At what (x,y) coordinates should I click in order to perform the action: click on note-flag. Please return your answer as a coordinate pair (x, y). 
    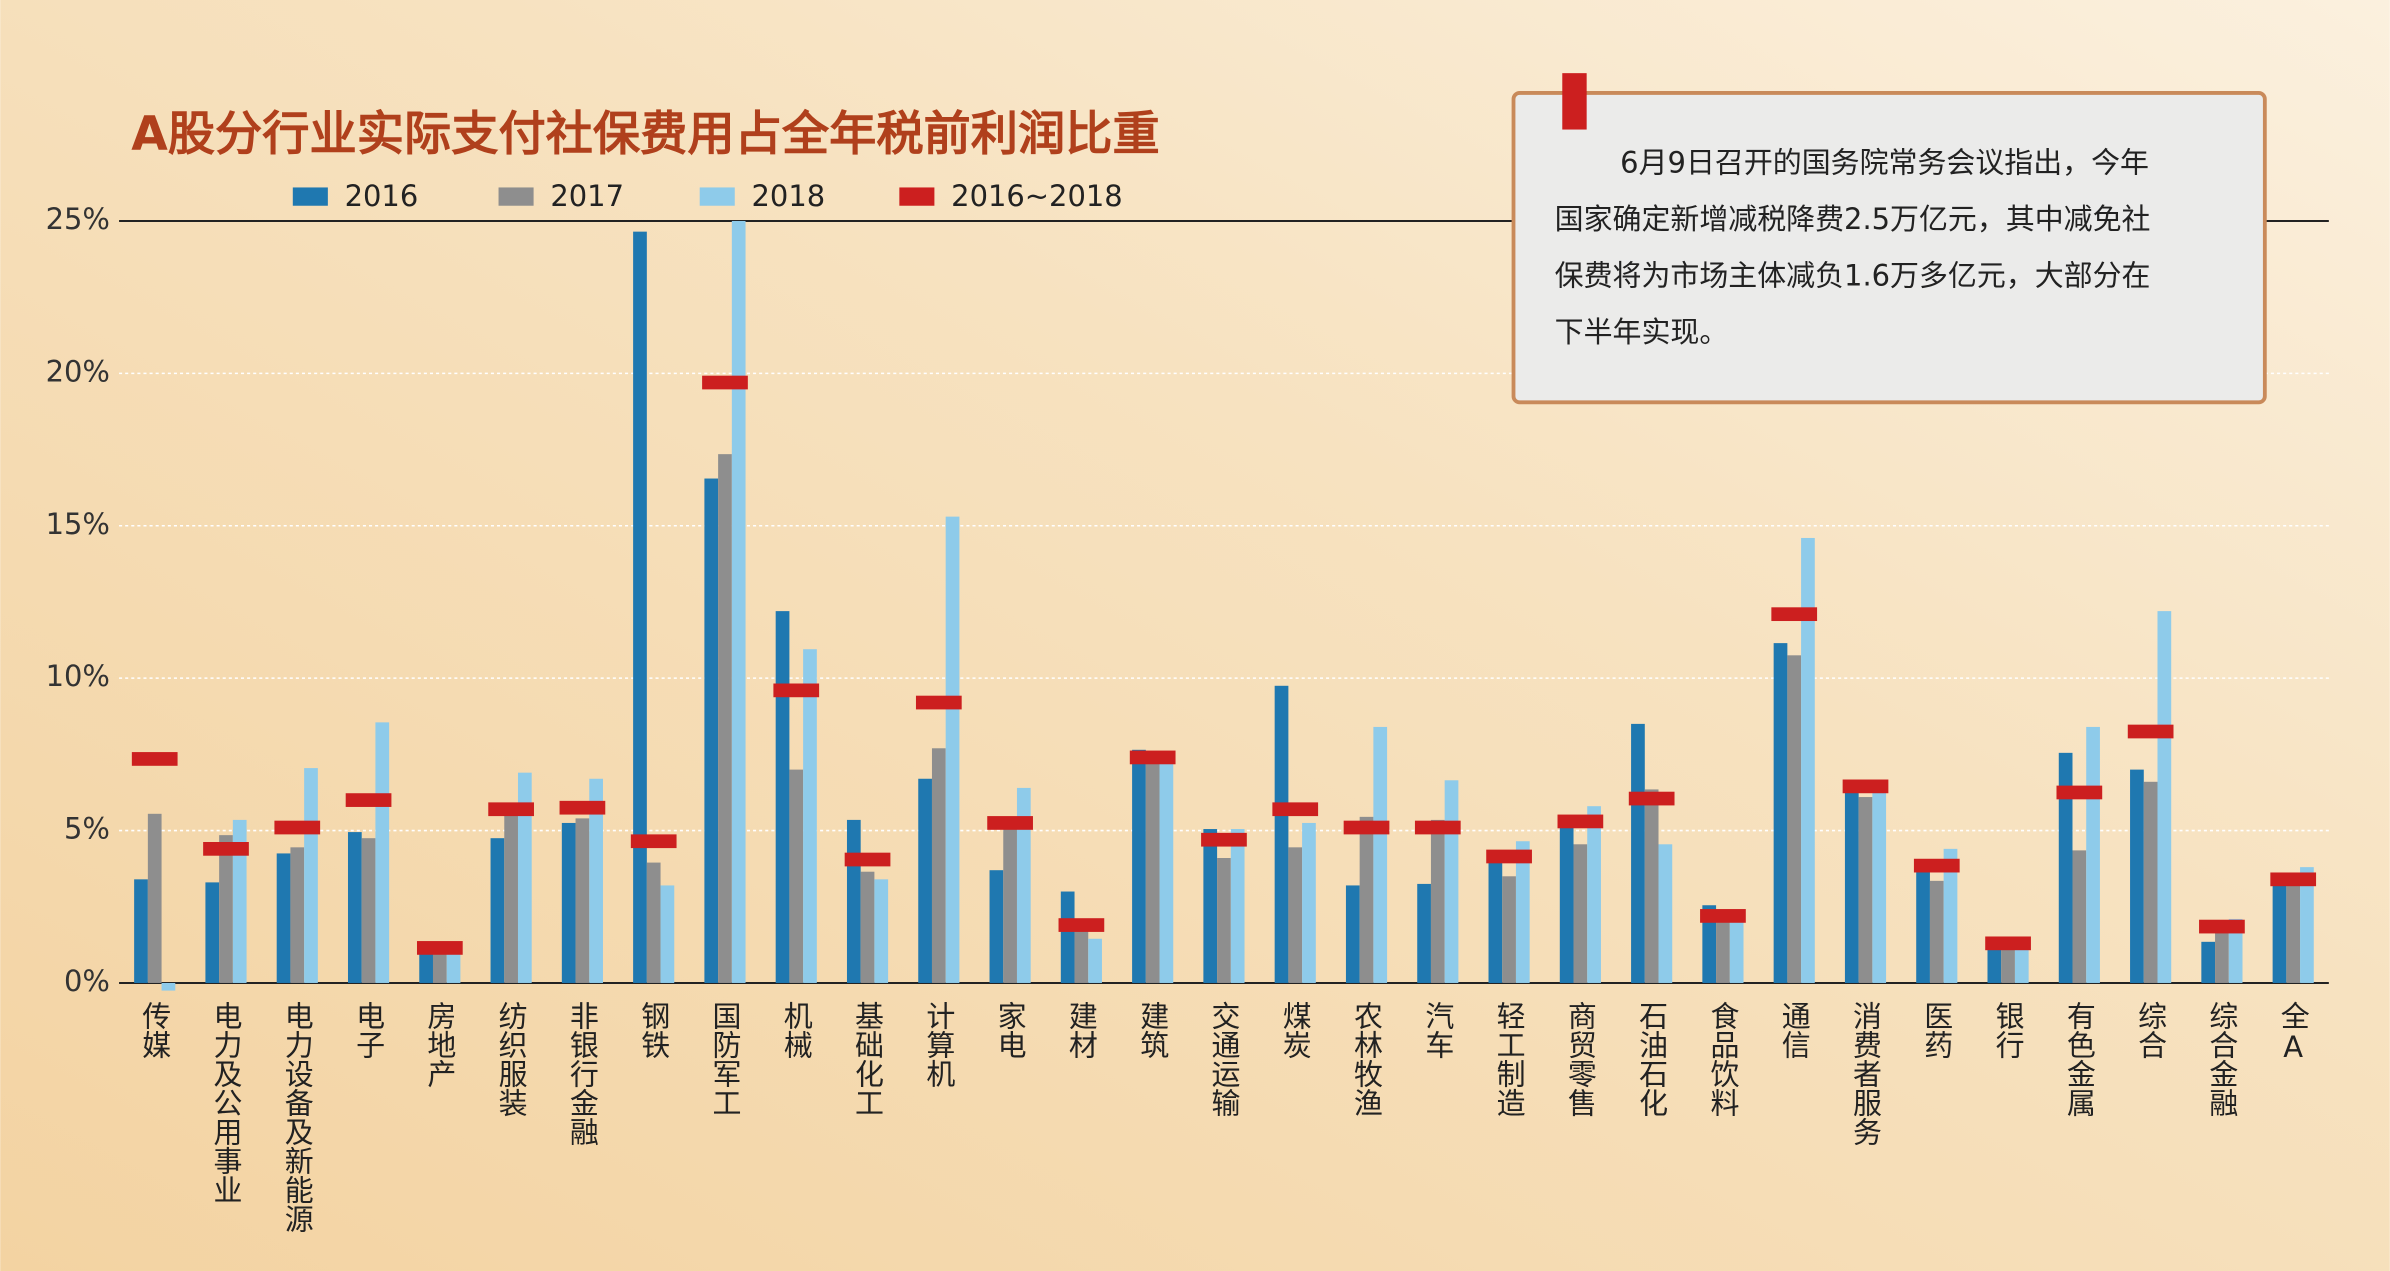
    Looking at the image, I should click on (1574, 101).